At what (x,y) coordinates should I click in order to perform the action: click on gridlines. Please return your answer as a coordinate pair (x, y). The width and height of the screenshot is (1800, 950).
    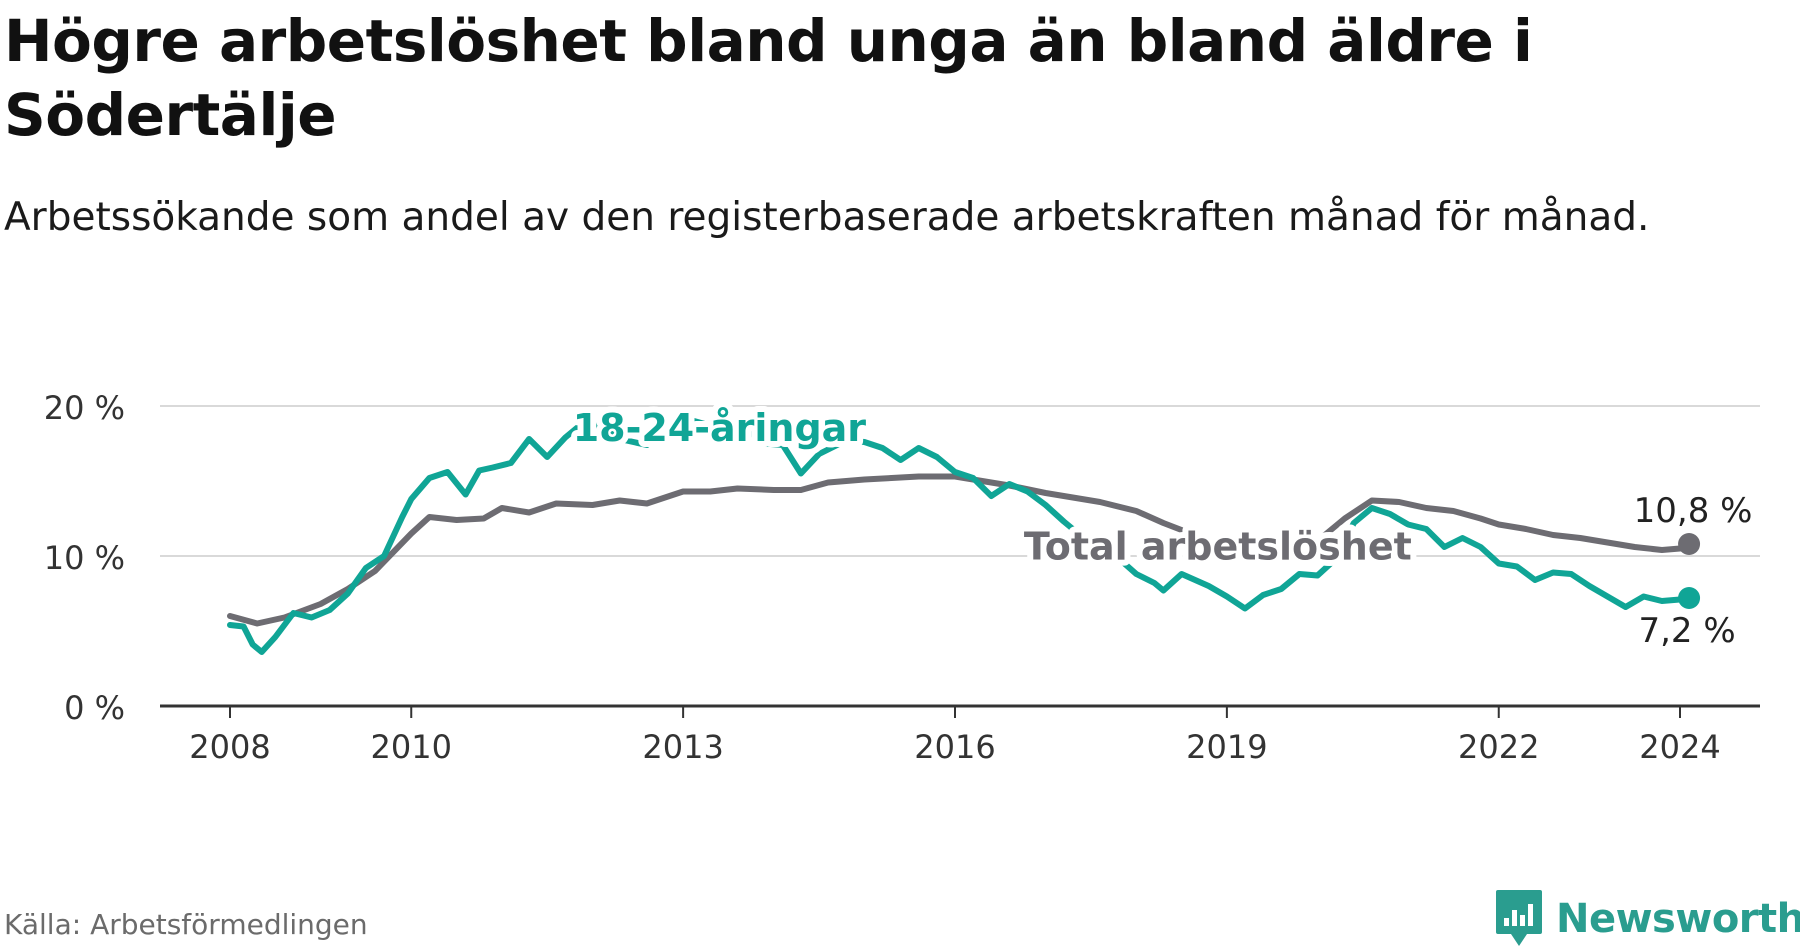
    Looking at the image, I should click on (960, 481).